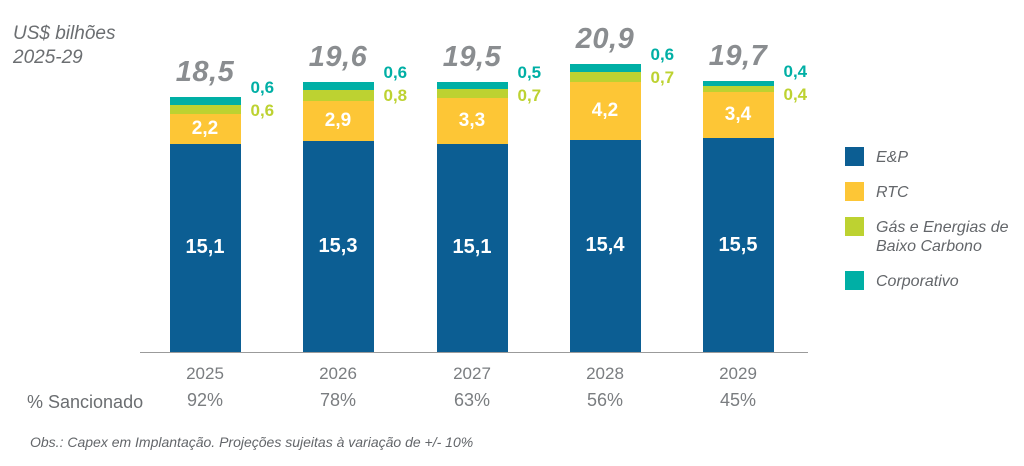  I want to click on bar-2027-value-rtc: 3,3, so click(472, 121).